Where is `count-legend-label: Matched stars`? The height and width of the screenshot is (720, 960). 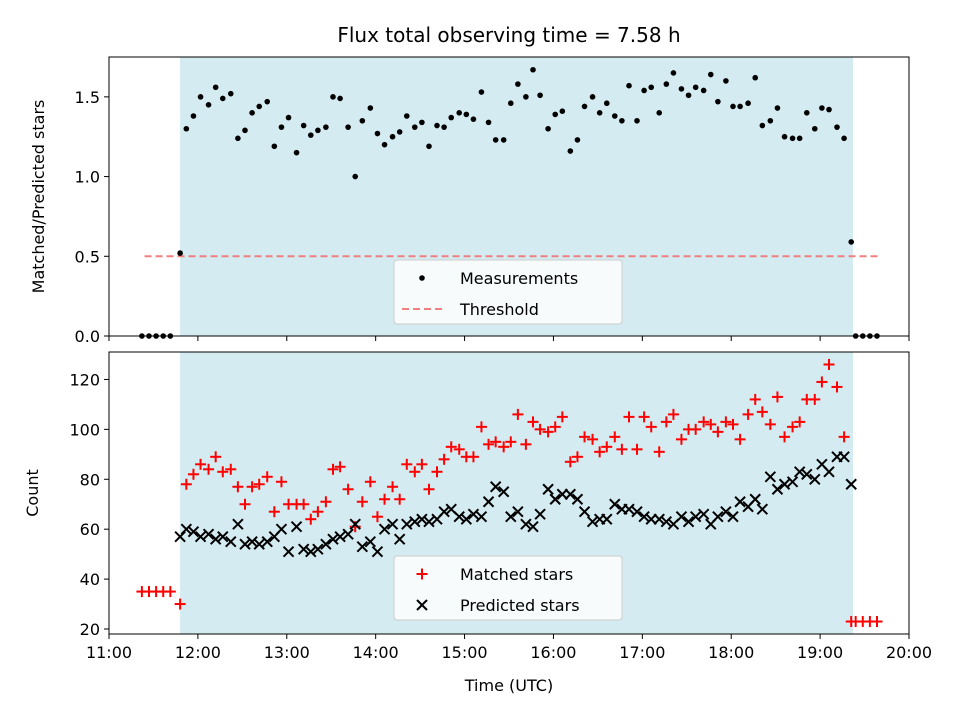 count-legend-label: Matched stars is located at coordinates (516, 574).